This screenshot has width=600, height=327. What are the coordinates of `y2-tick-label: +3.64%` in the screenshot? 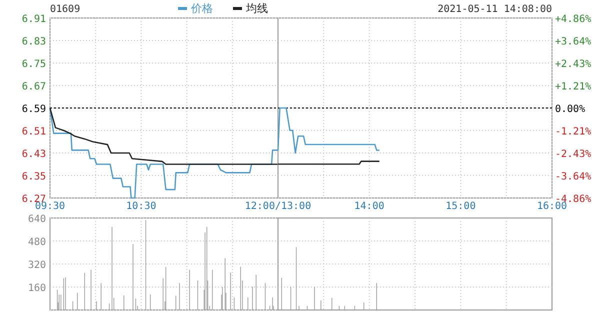 It's located at (573, 42).